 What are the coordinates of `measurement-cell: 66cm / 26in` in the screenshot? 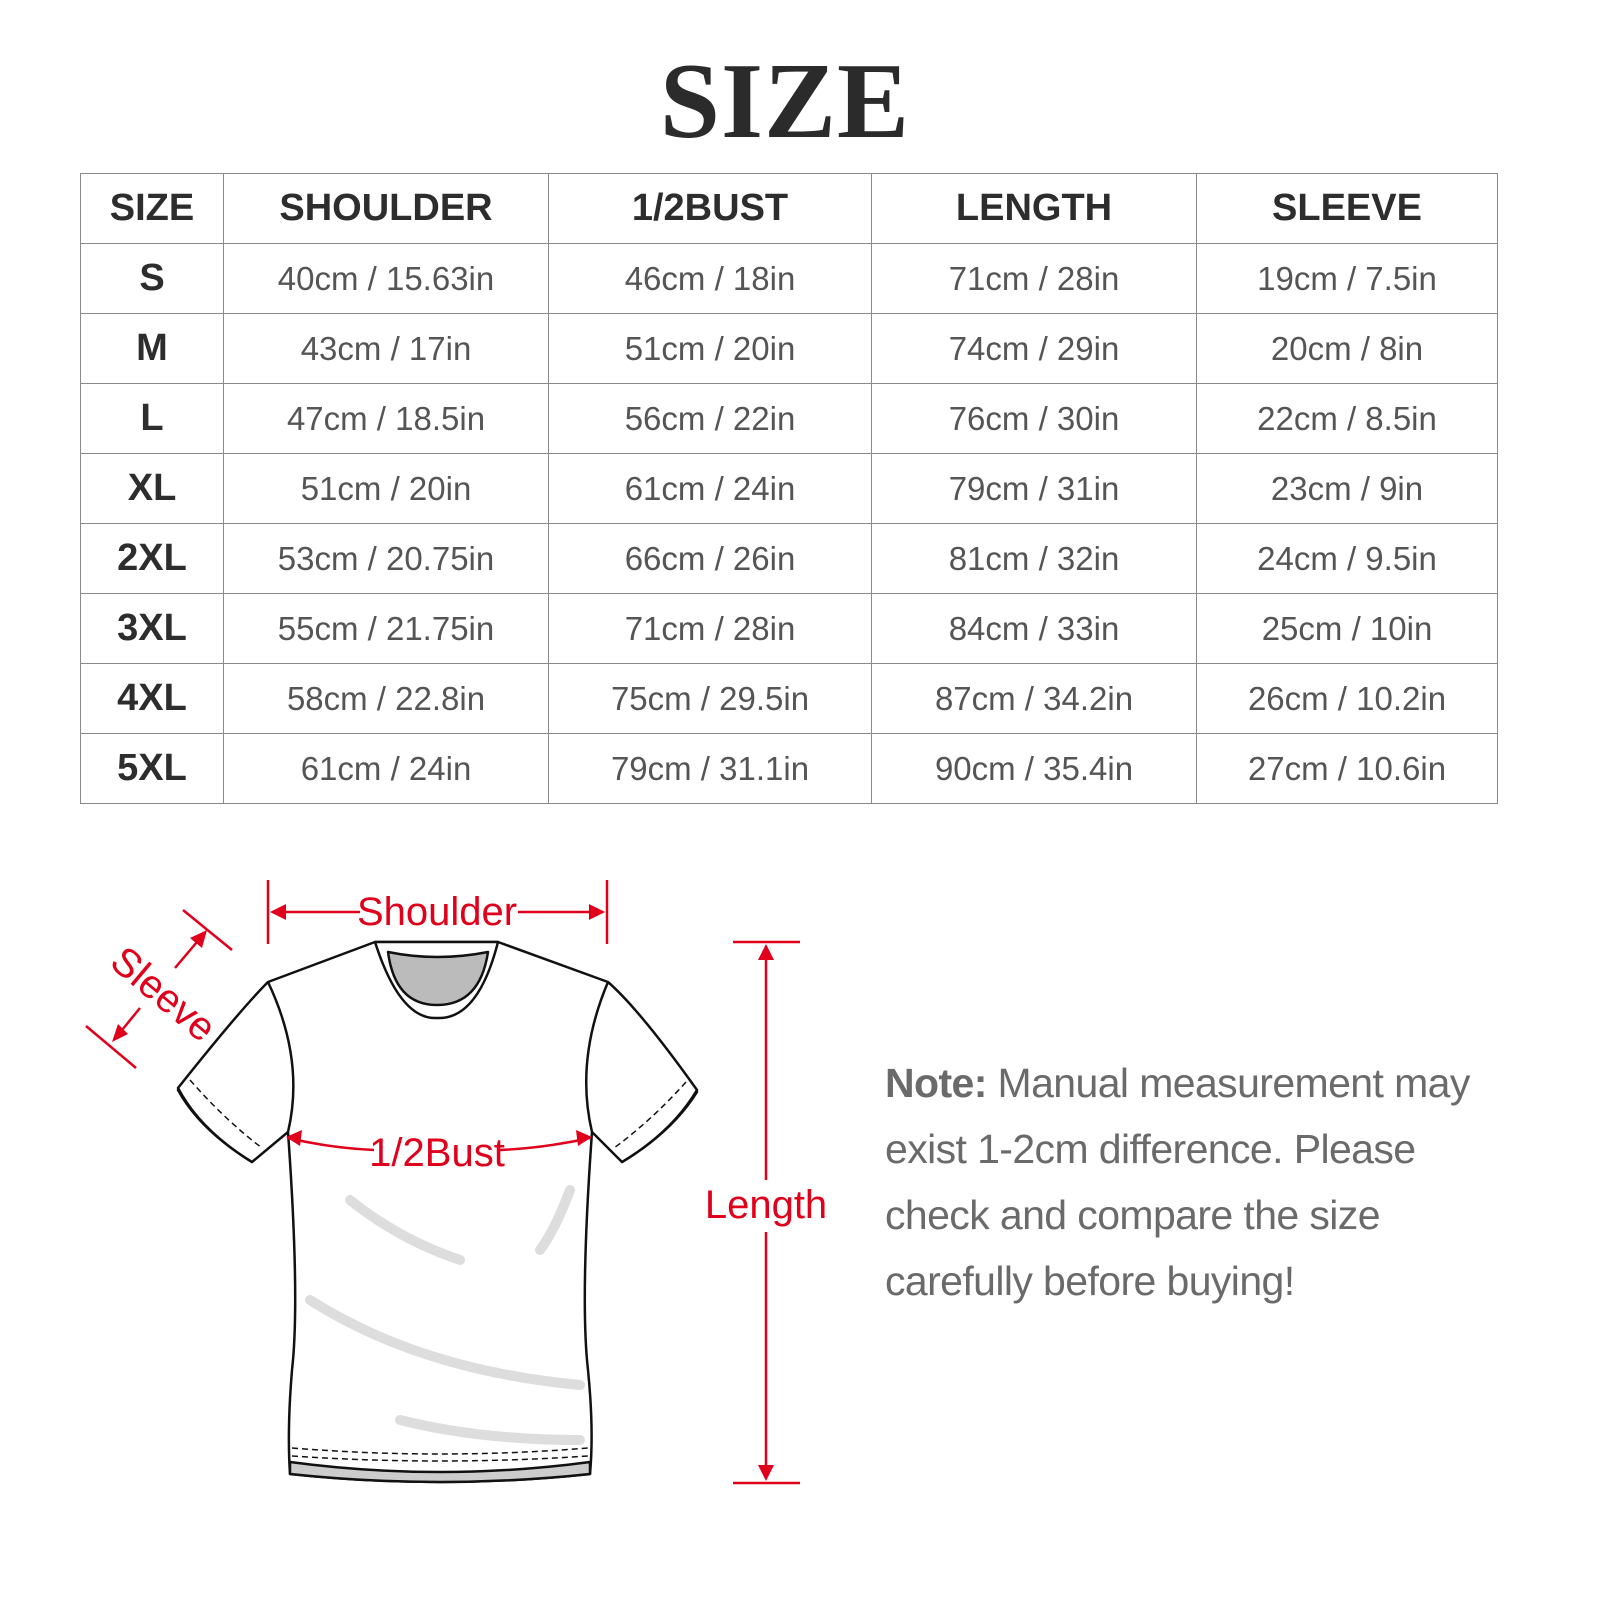 It's located at (710, 558).